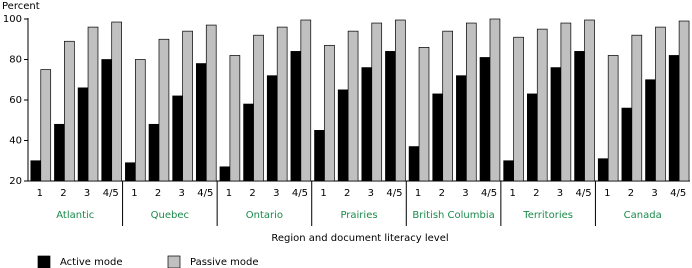  Describe the element at coordinates (224, 262) in the screenshot. I see `legend-label: Passive mode` at that location.